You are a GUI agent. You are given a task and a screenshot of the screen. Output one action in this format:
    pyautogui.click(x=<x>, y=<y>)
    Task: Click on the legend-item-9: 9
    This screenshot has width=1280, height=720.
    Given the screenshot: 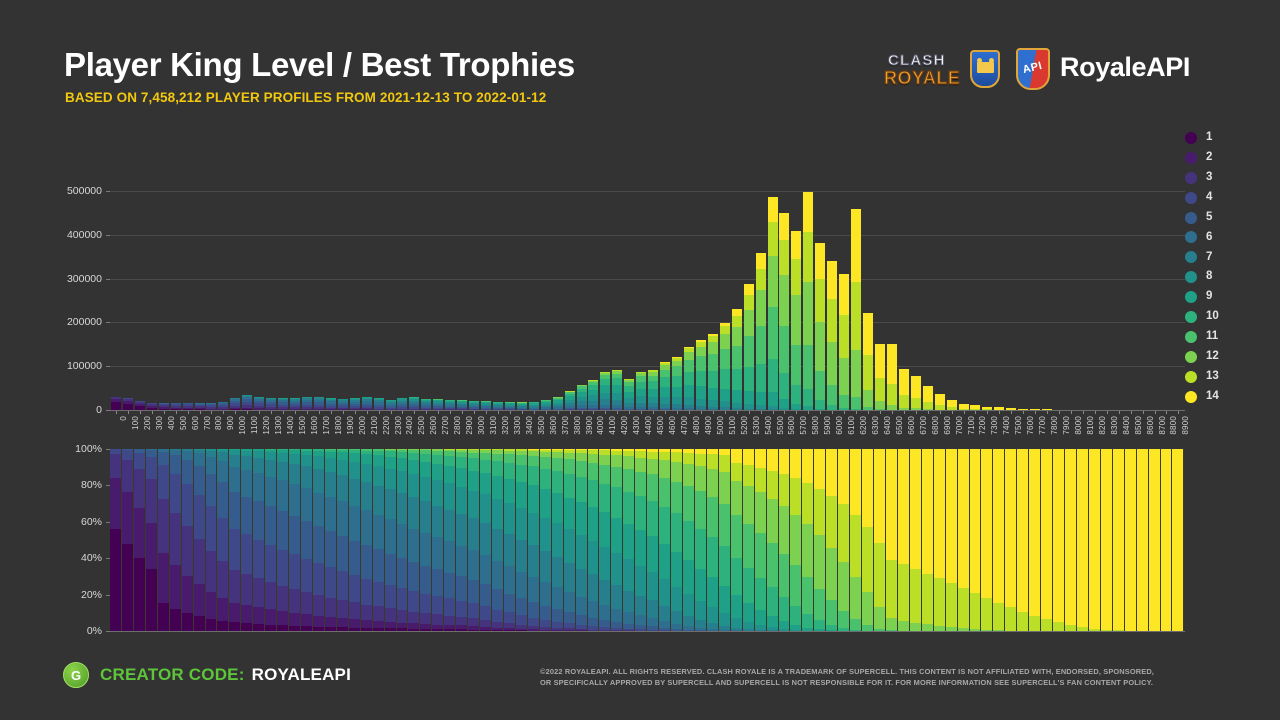 What is the action you would take?
    pyautogui.click(x=1215, y=297)
    